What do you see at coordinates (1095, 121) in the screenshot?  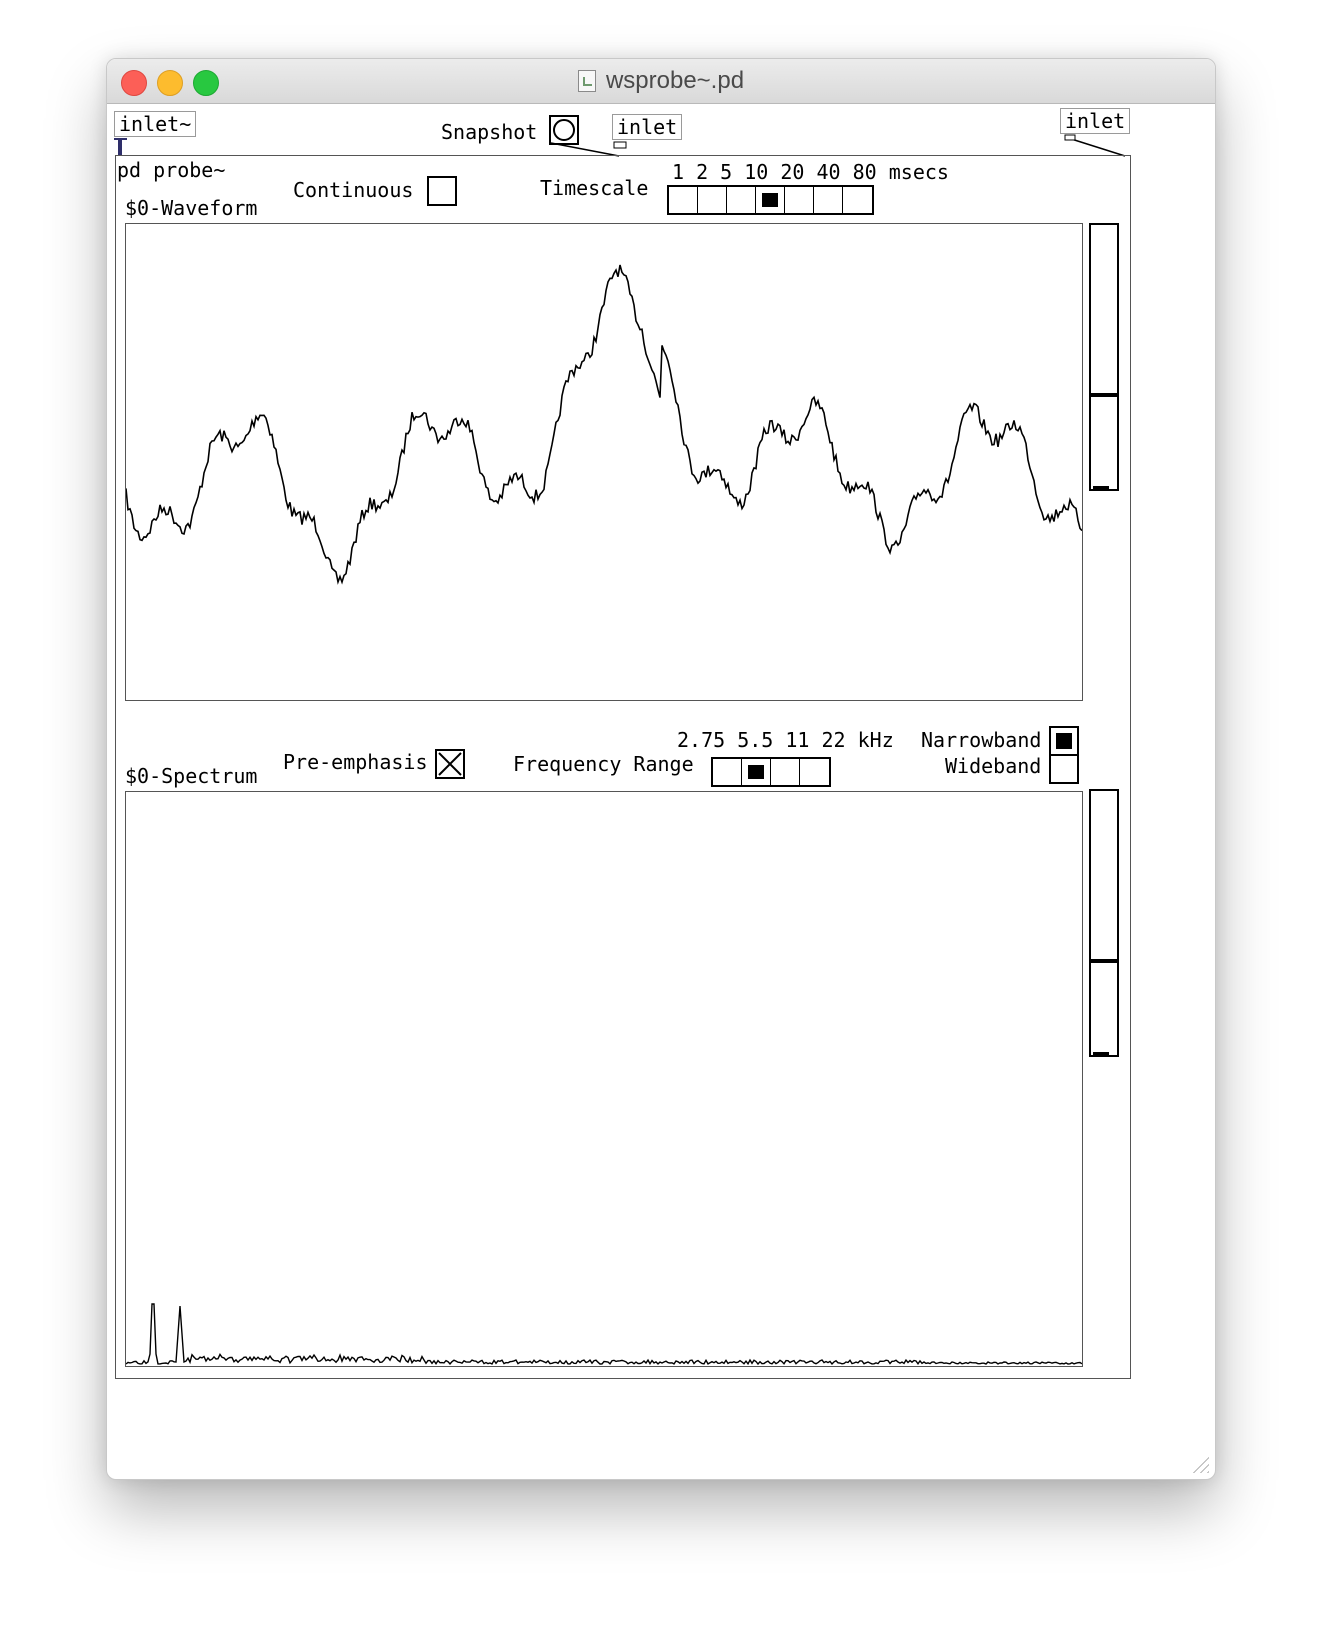 I see `right-inlet-object: inlet` at bounding box center [1095, 121].